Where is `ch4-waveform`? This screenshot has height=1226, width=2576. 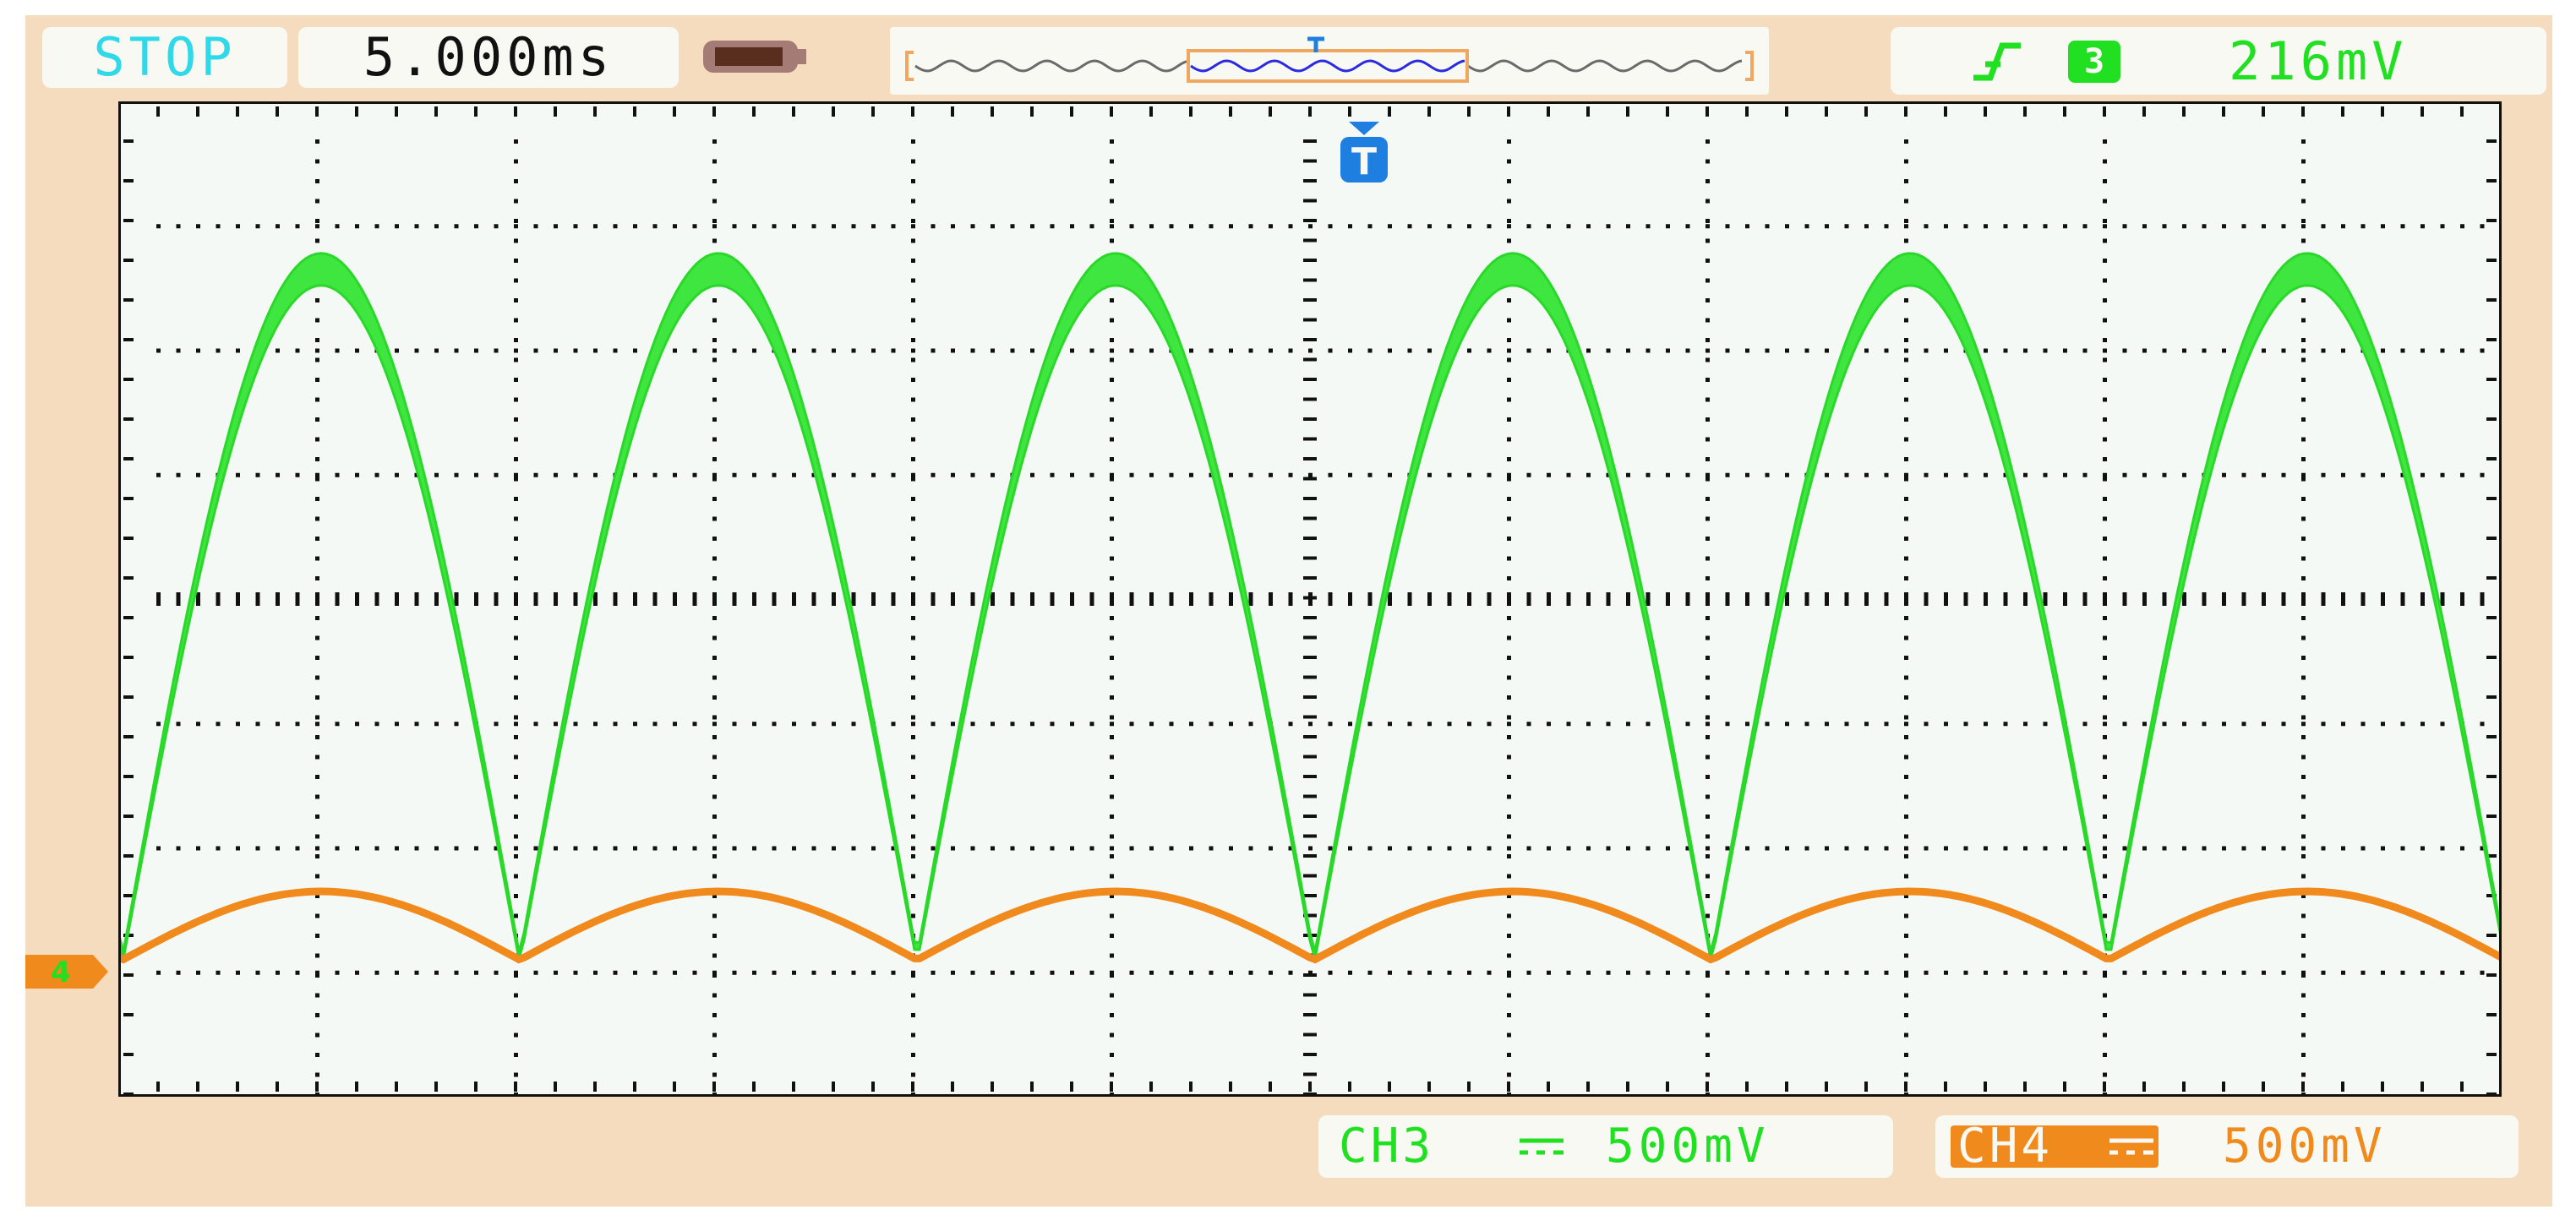
ch4-waveform is located at coordinates (1310, 925).